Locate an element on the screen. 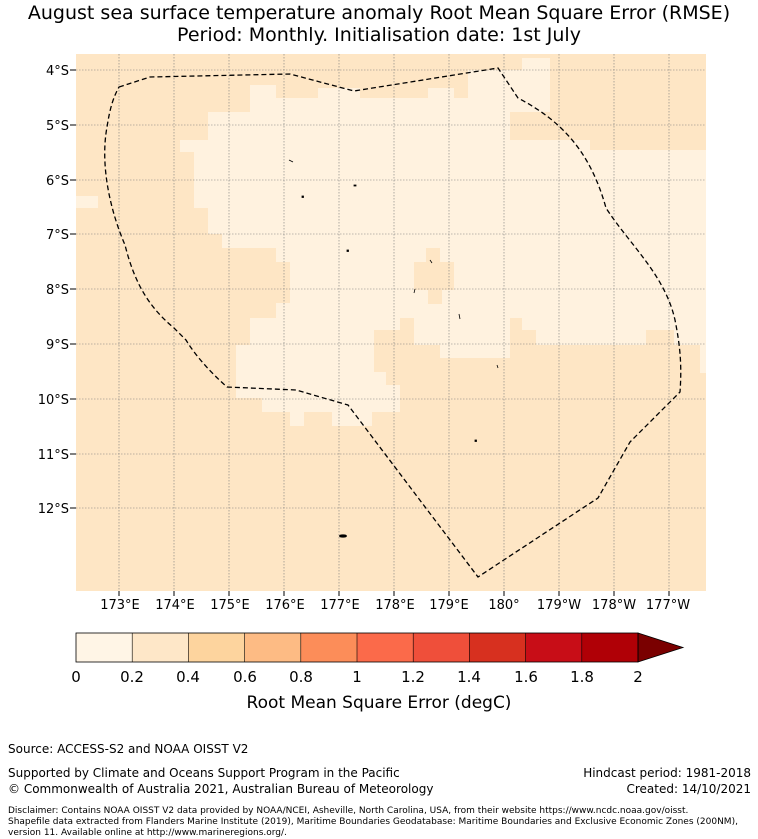 The width and height of the screenshot is (758, 839). lat-label: 9°S is located at coordinates (57, 345).